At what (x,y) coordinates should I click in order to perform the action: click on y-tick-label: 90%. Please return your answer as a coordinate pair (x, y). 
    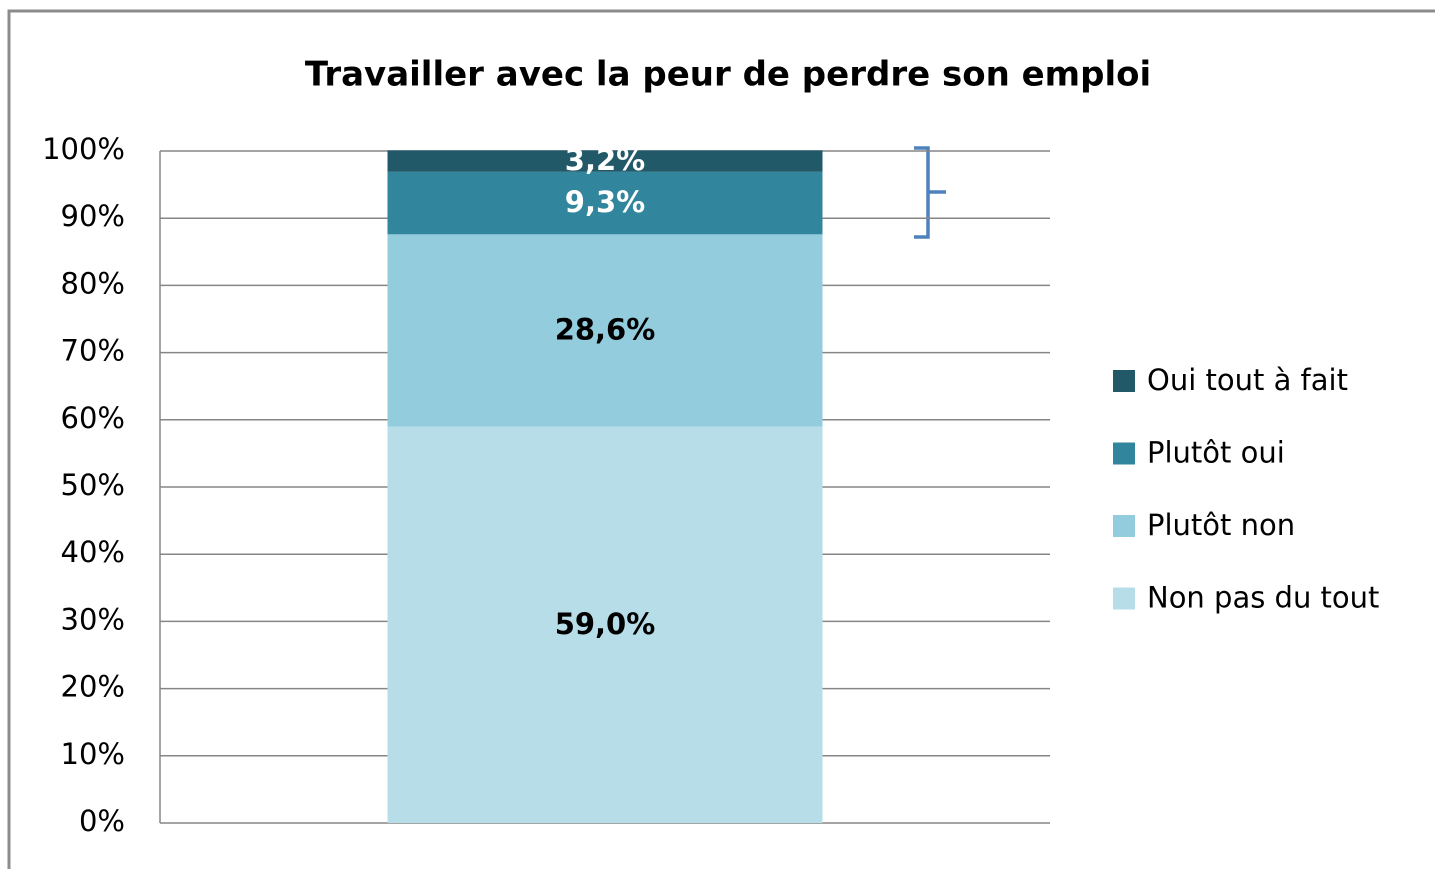
    Looking at the image, I should click on (93, 216).